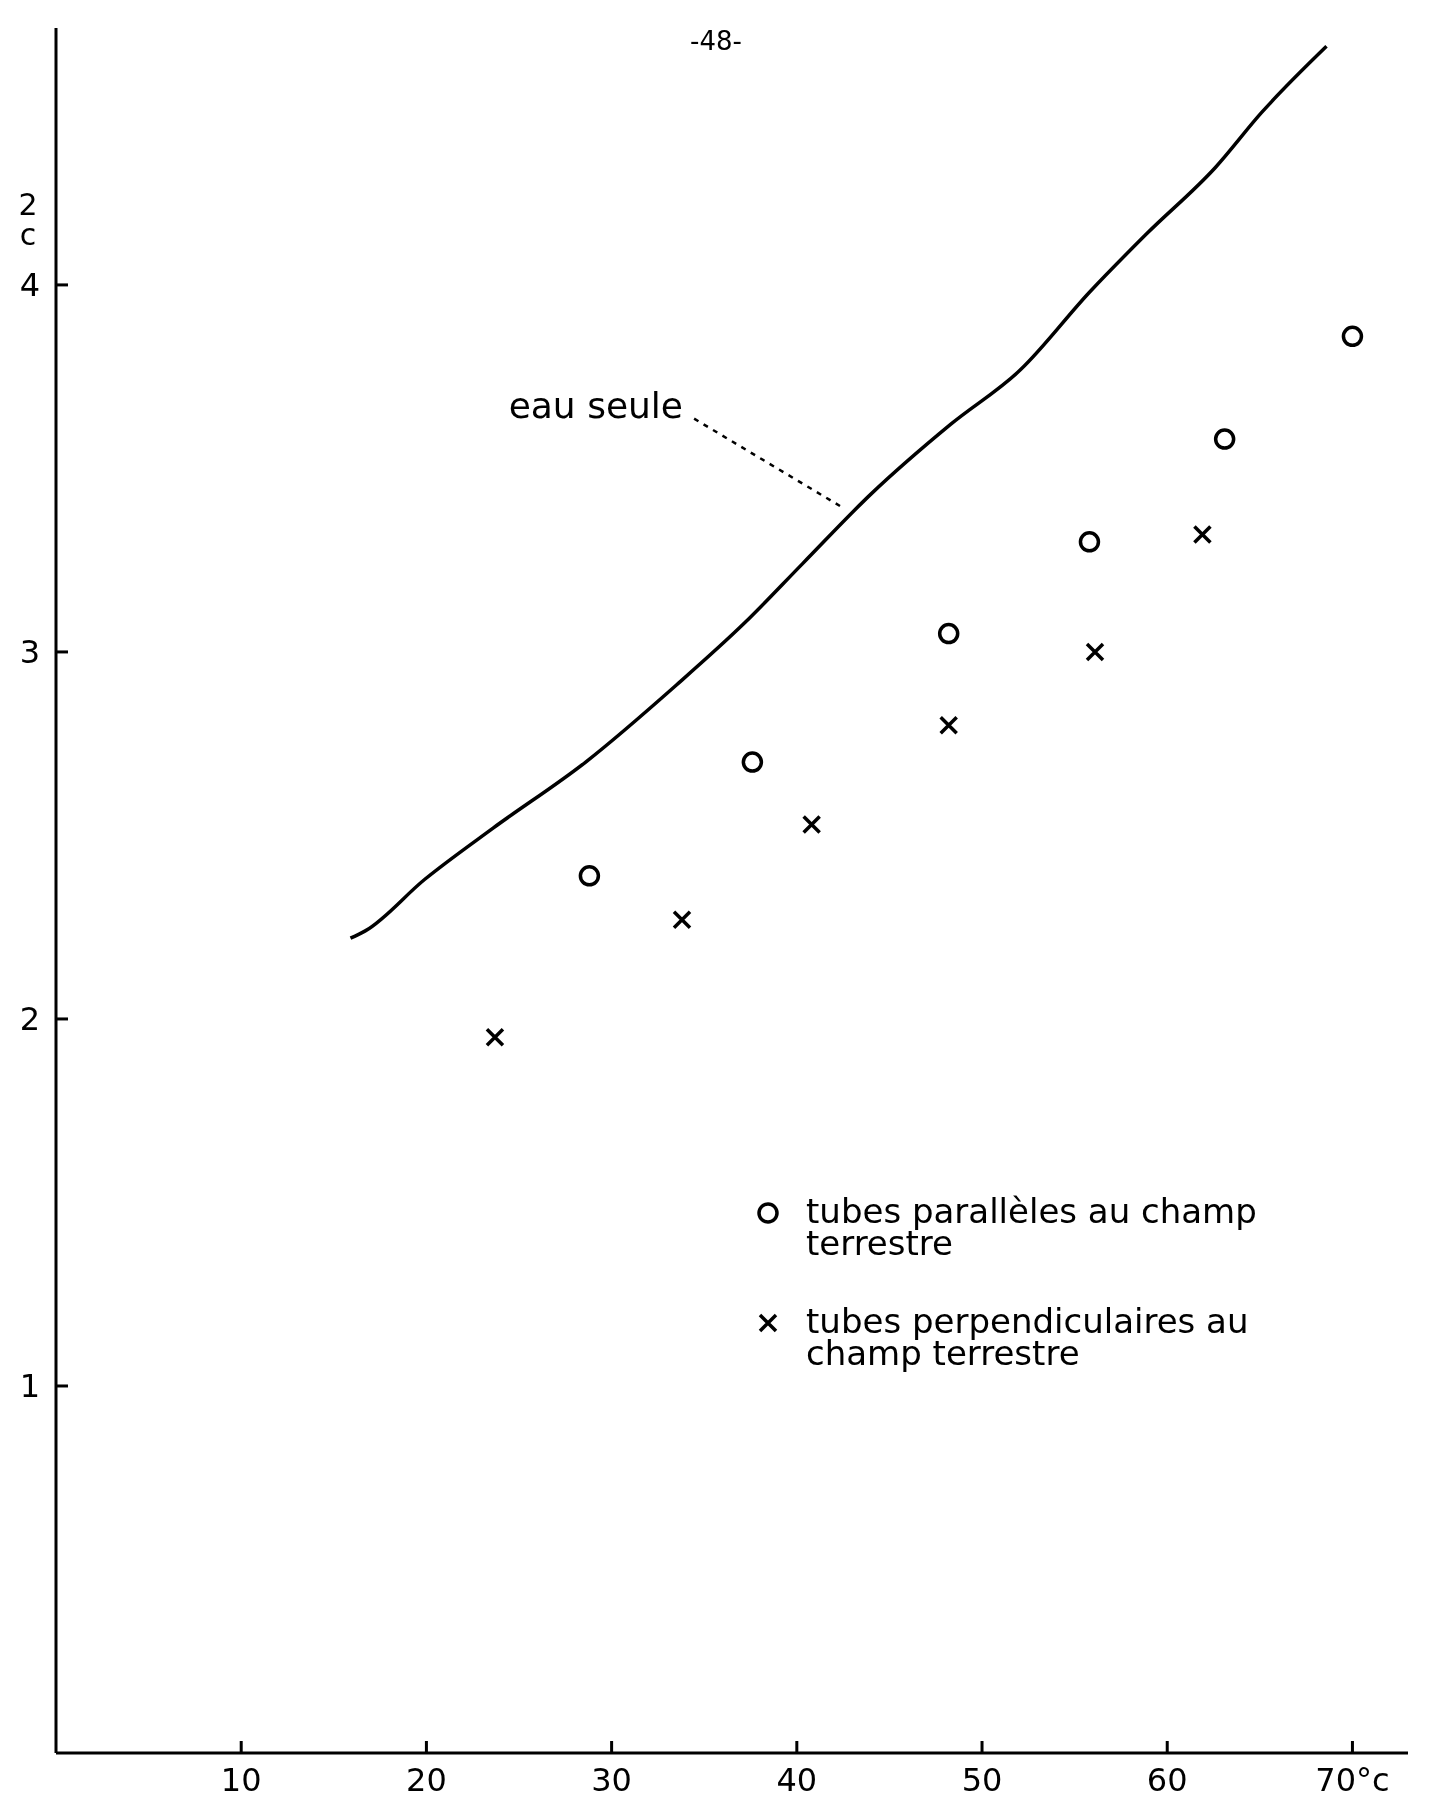  What do you see at coordinates (29, 284) in the screenshot?
I see `y-tick-label: 4` at bounding box center [29, 284].